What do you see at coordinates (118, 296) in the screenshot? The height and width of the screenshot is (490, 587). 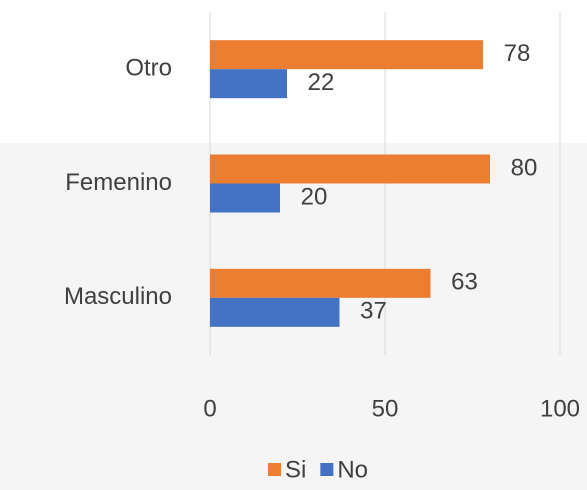 I see `y-tick-label: Masculino` at bounding box center [118, 296].